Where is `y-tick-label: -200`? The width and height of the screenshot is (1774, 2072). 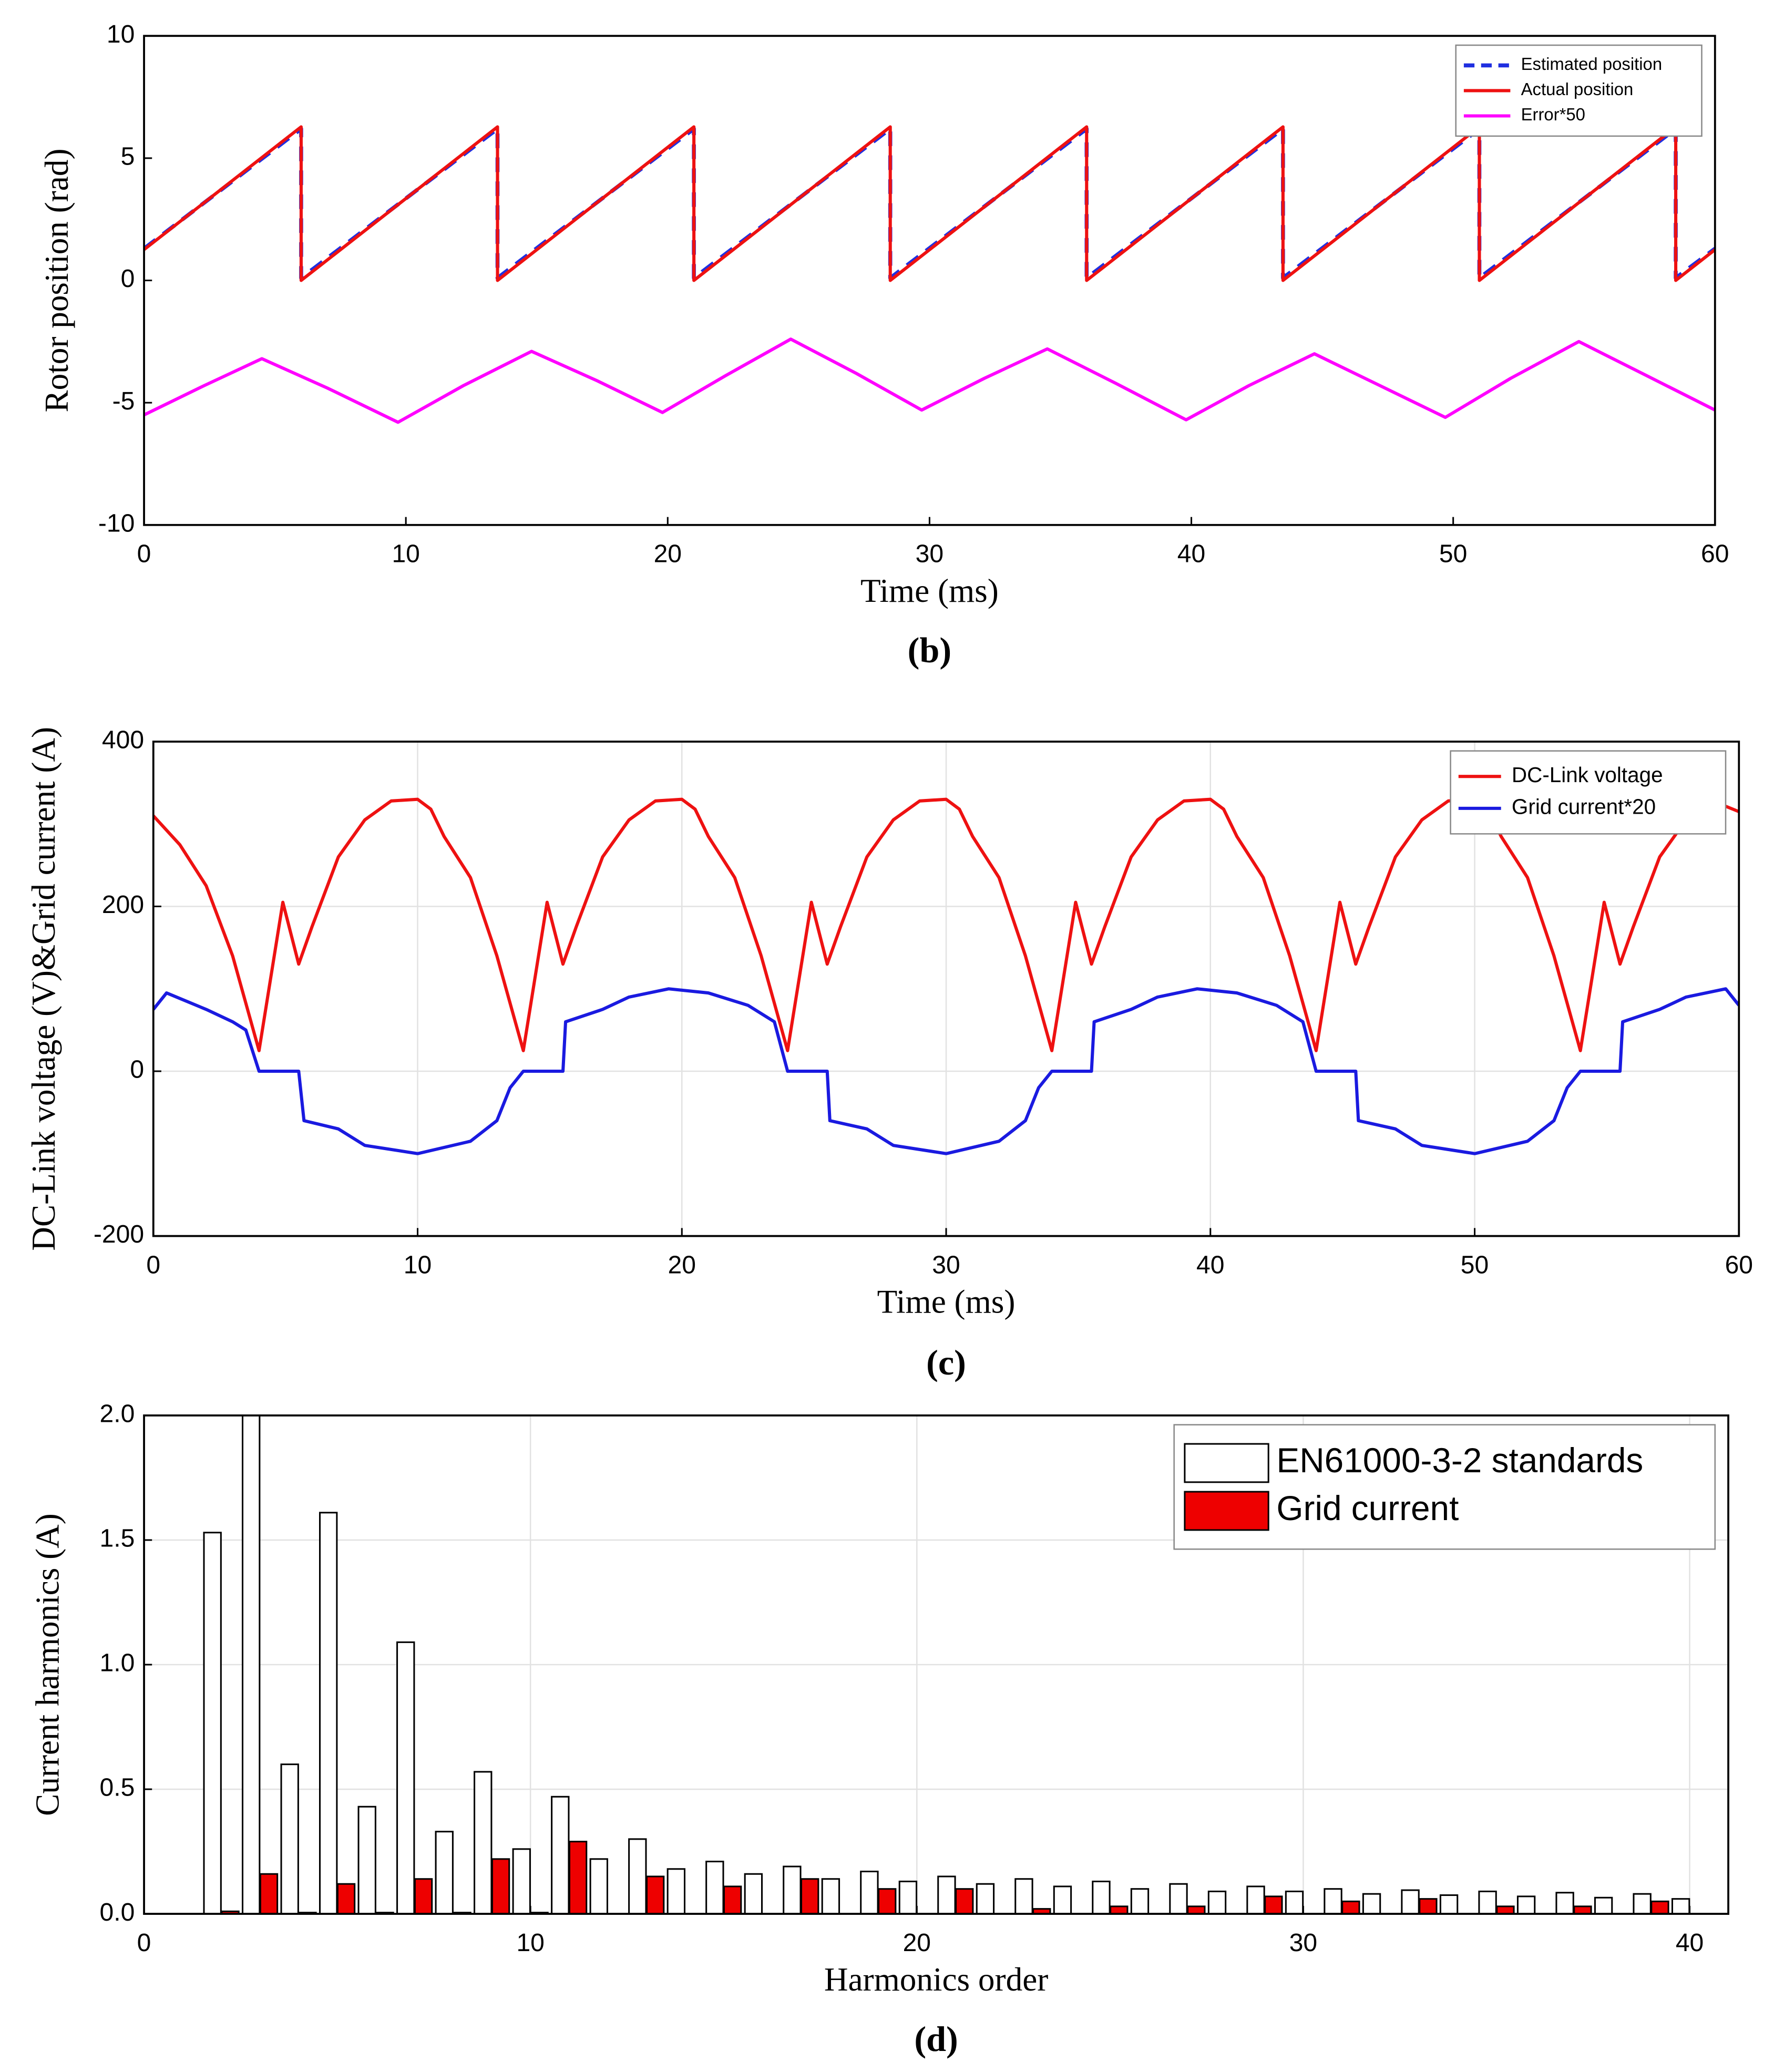
y-tick-label: -200 is located at coordinates (119, 1234).